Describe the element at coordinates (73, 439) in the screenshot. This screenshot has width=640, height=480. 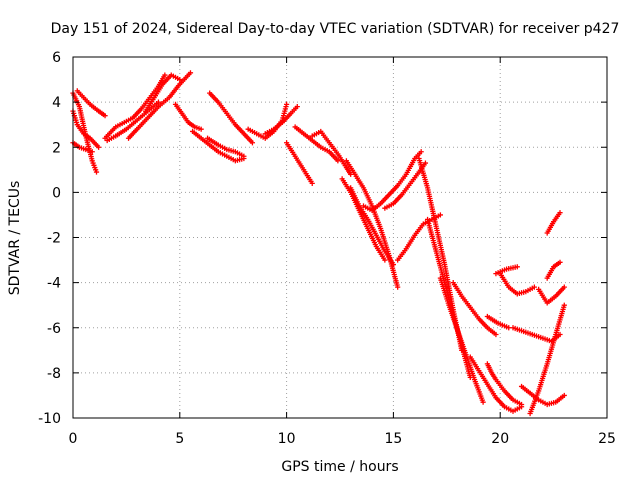
I see `x-tick-label: 0` at that location.